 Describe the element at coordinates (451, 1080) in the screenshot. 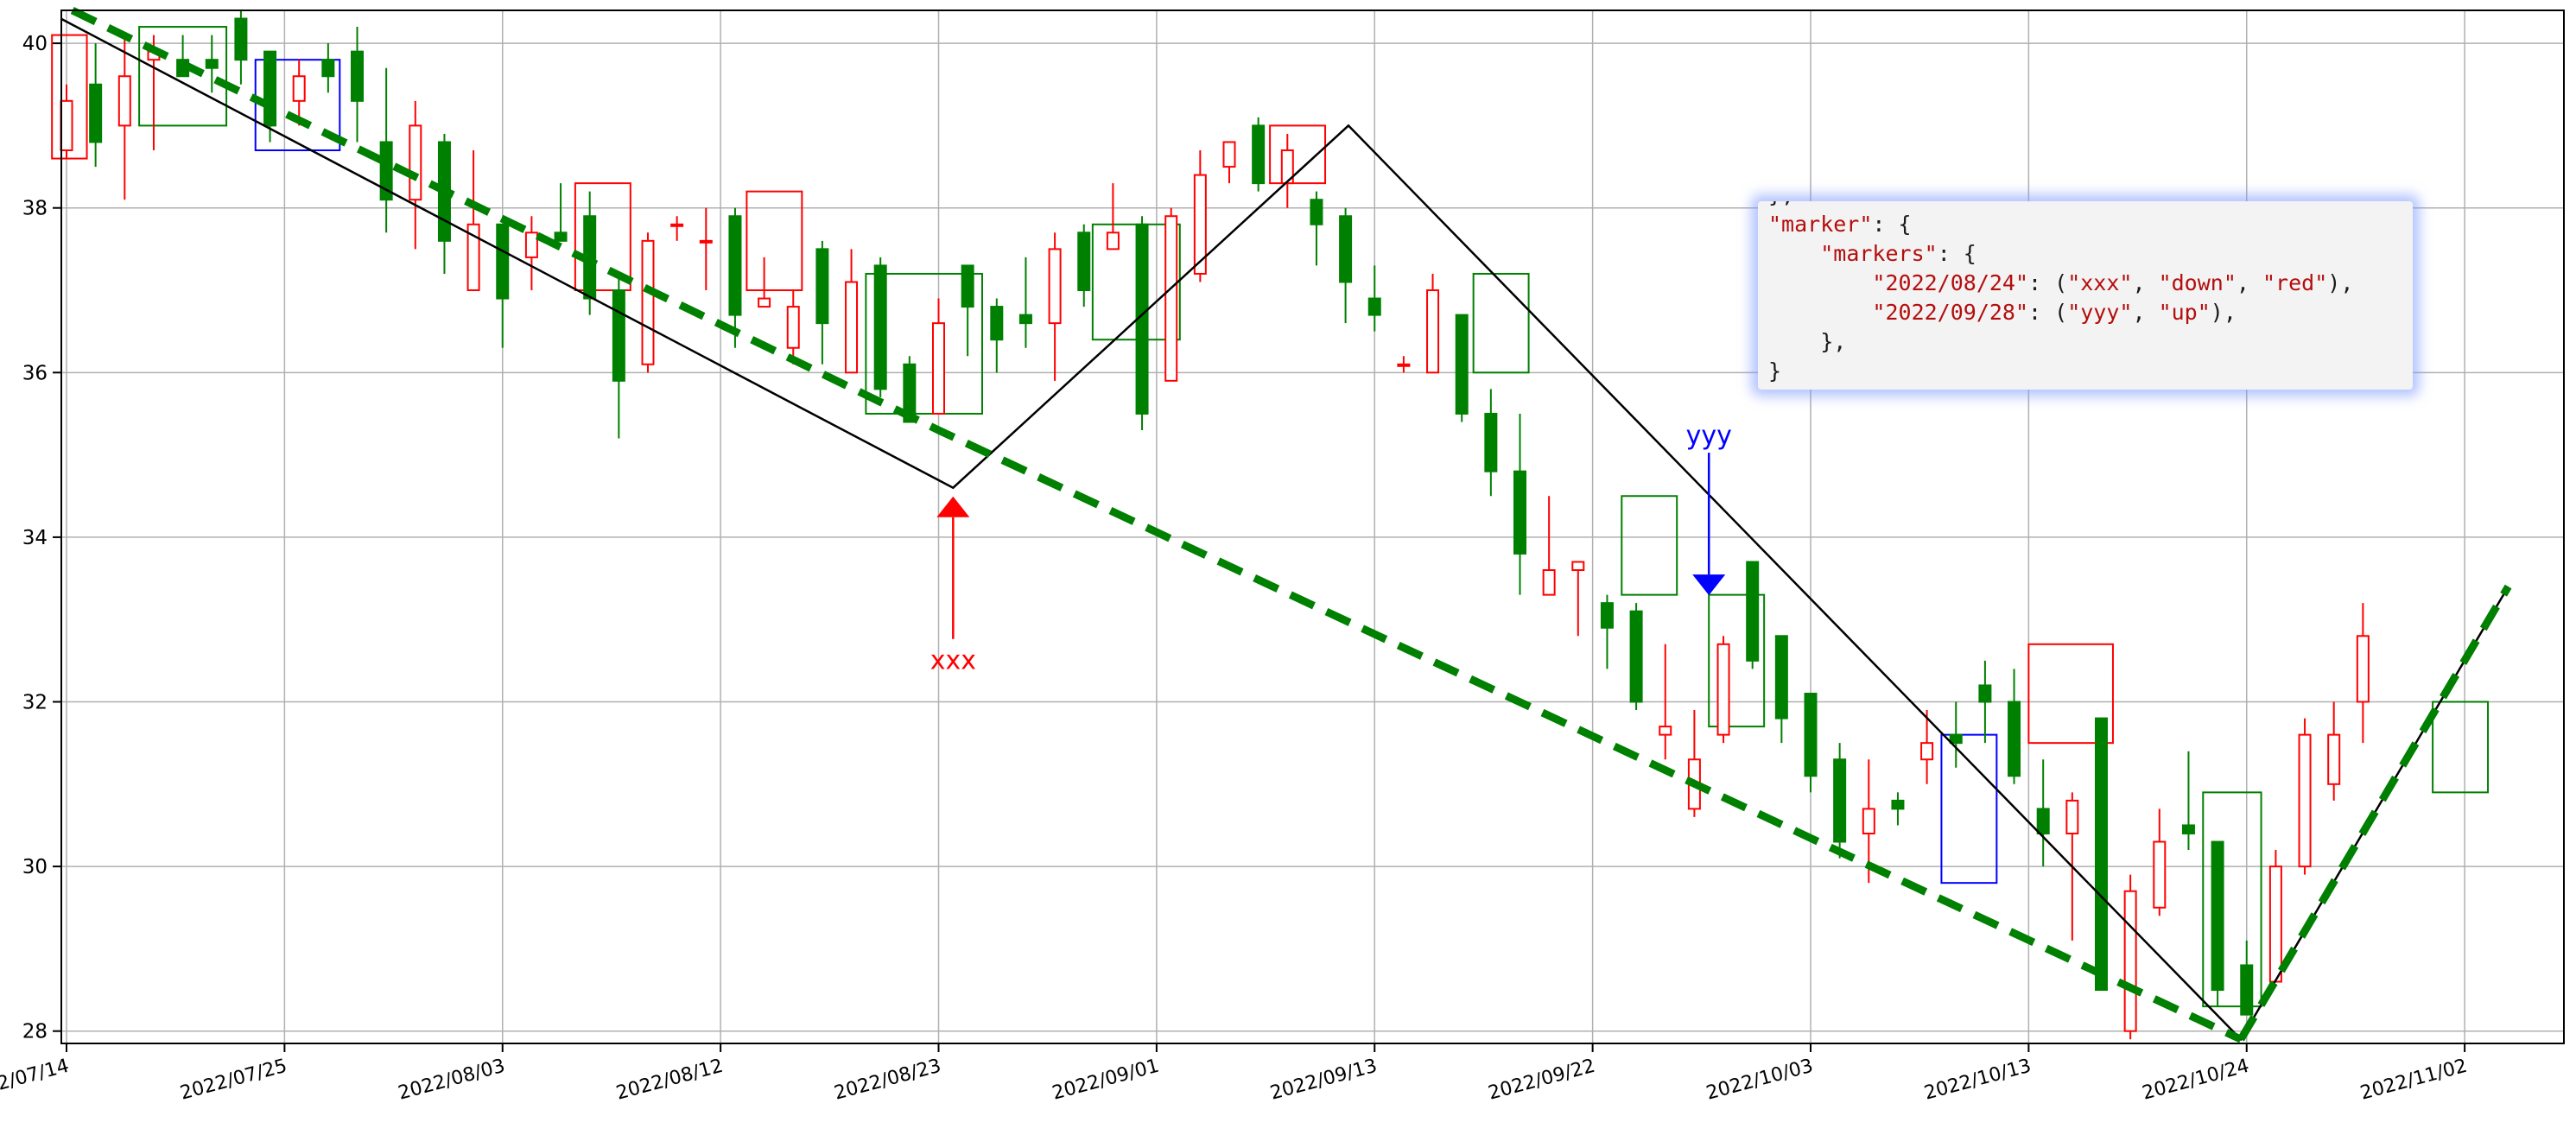

I see `x-tick-label: 2022/08/03` at that location.